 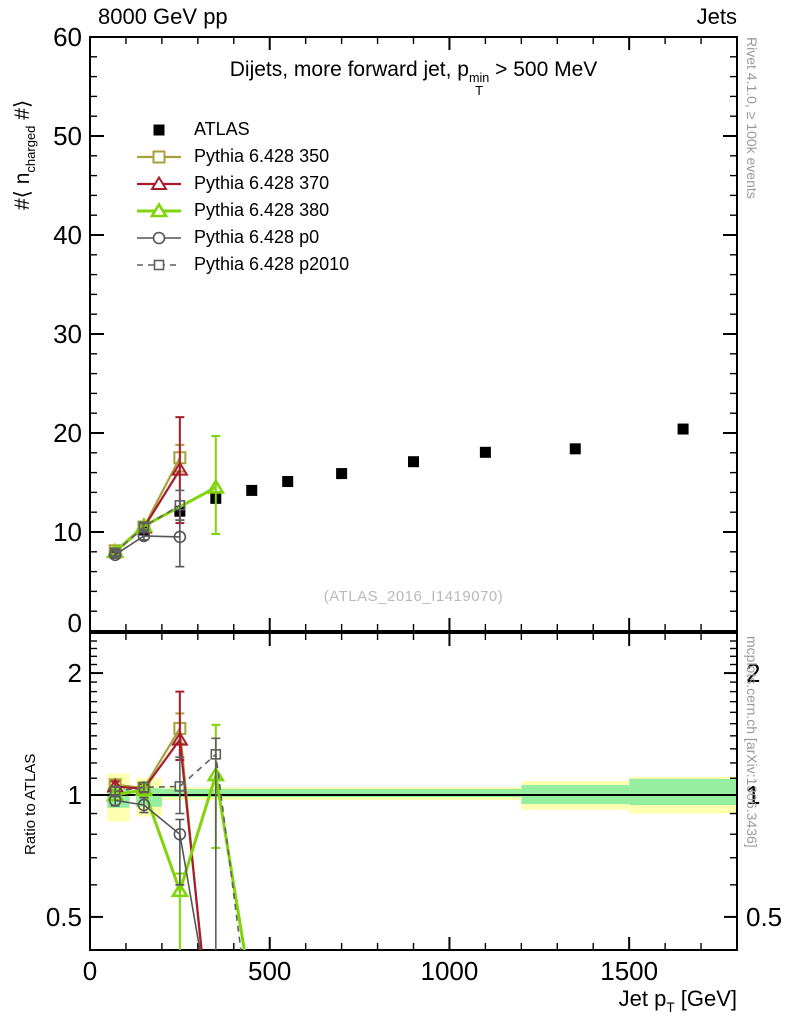 What do you see at coordinates (75, 673) in the screenshot?
I see `ratio-tick-label-left: 2` at bounding box center [75, 673].